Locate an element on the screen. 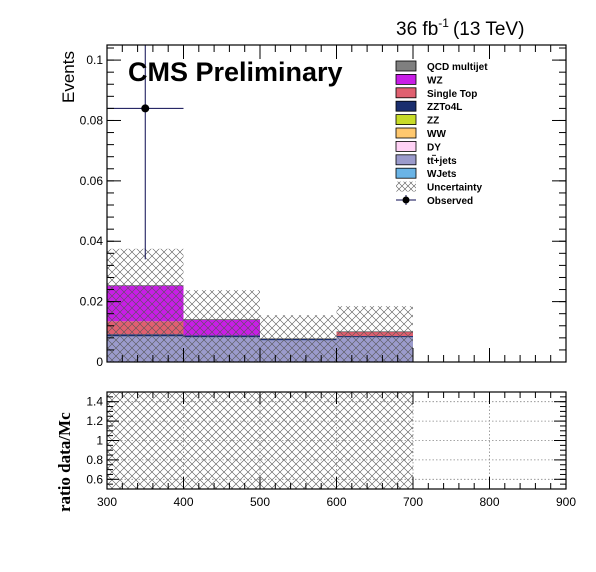 This screenshot has width=596, height=572. legend-label-wjets: WJets is located at coordinates (442, 174).